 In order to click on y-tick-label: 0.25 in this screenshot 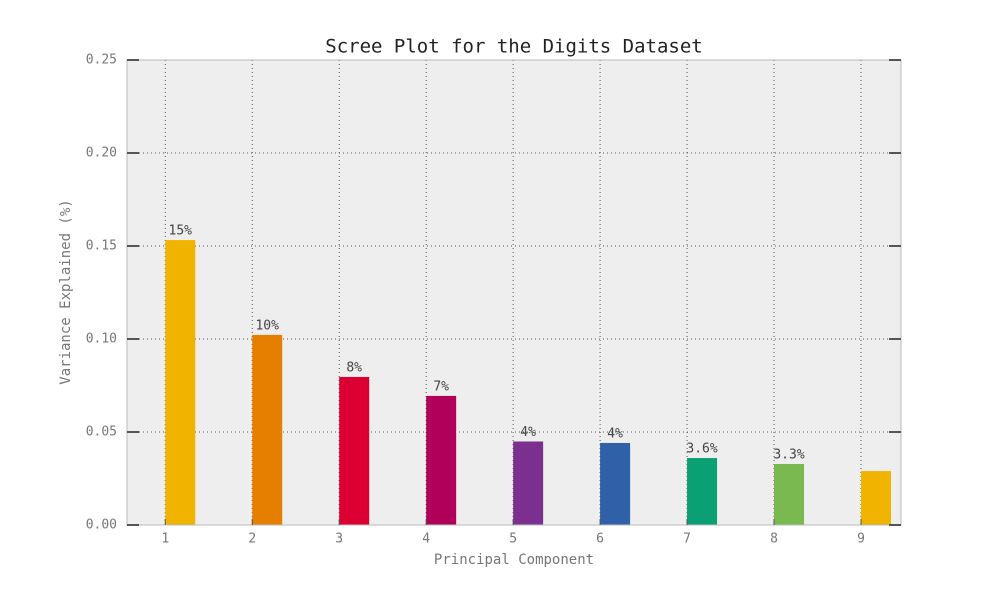, I will do `click(101, 60)`.